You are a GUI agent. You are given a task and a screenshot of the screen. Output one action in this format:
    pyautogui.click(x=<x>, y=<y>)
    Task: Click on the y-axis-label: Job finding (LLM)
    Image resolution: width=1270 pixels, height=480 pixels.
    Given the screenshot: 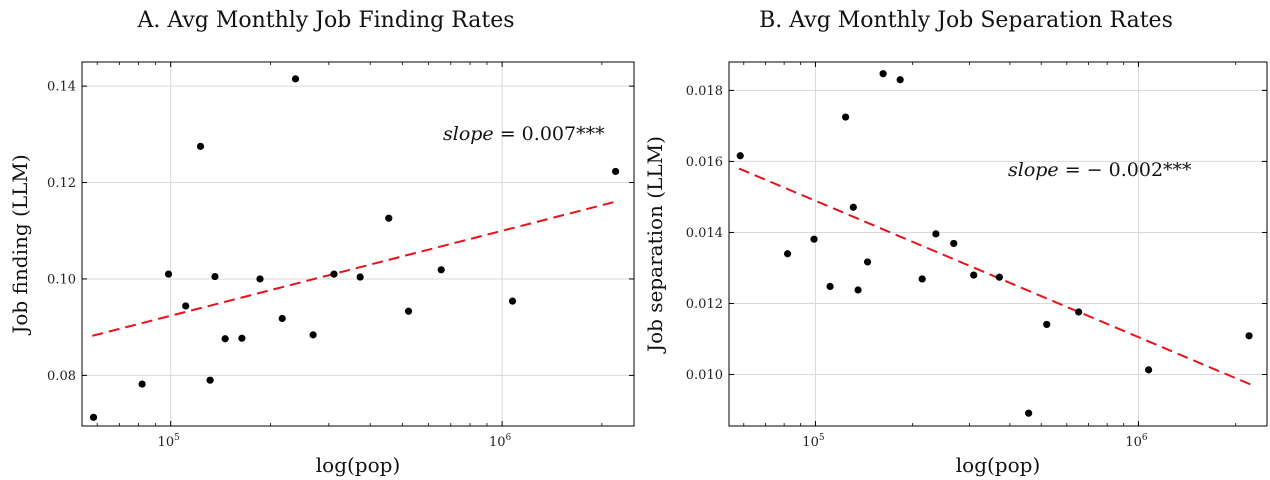 What is the action you would take?
    pyautogui.click(x=20, y=244)
    